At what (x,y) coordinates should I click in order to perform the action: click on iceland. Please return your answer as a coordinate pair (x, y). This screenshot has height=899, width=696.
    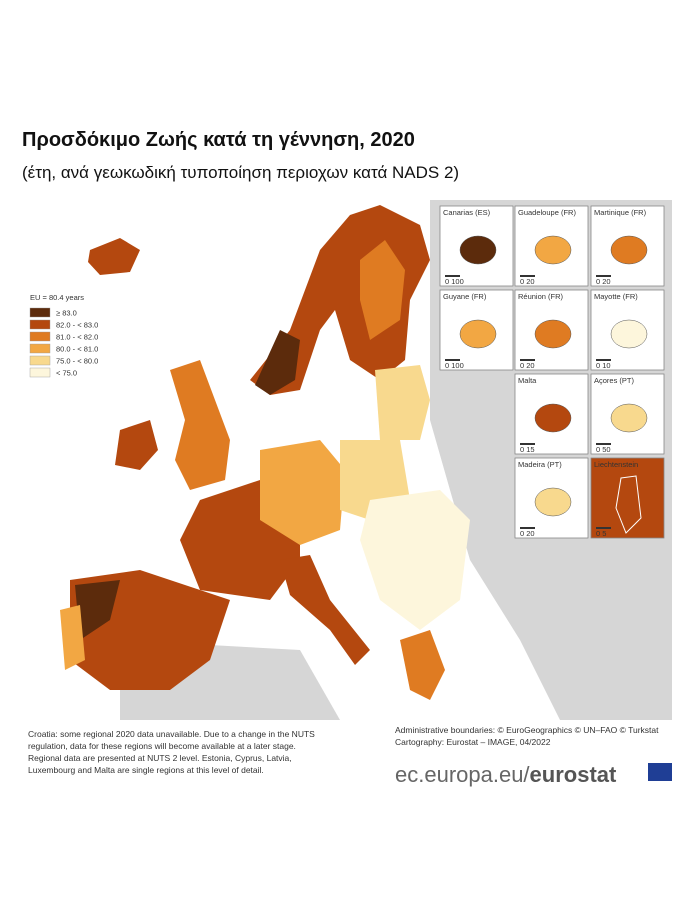
    Looking at the image, I should click on (114, 256).